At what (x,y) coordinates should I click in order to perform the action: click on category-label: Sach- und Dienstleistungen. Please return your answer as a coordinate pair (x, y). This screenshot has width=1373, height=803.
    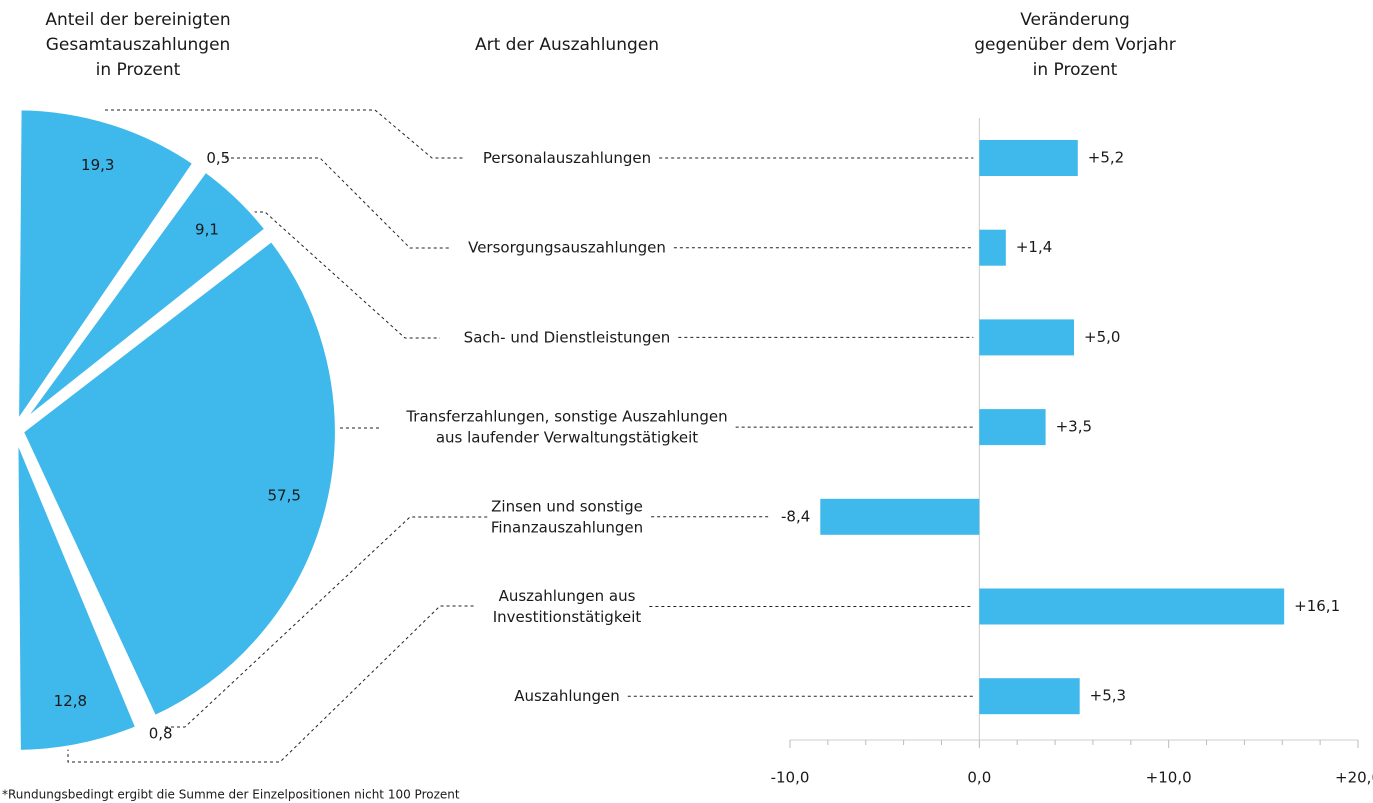
    Looking at the image, I should click on (567, 337).